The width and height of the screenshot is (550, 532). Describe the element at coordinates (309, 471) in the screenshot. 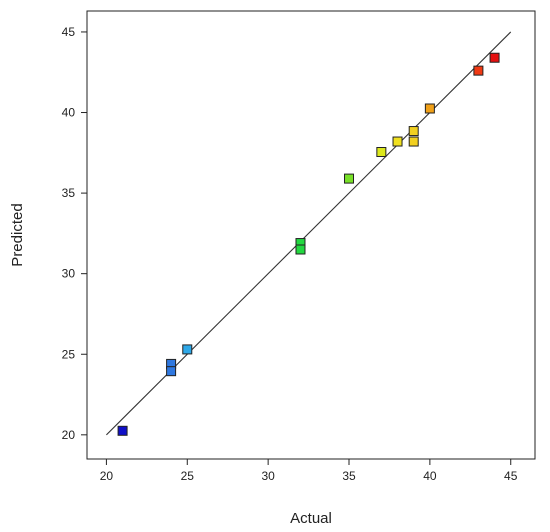

I see `x-axis-ticks: 20 25 30 35 40 45` at that location.